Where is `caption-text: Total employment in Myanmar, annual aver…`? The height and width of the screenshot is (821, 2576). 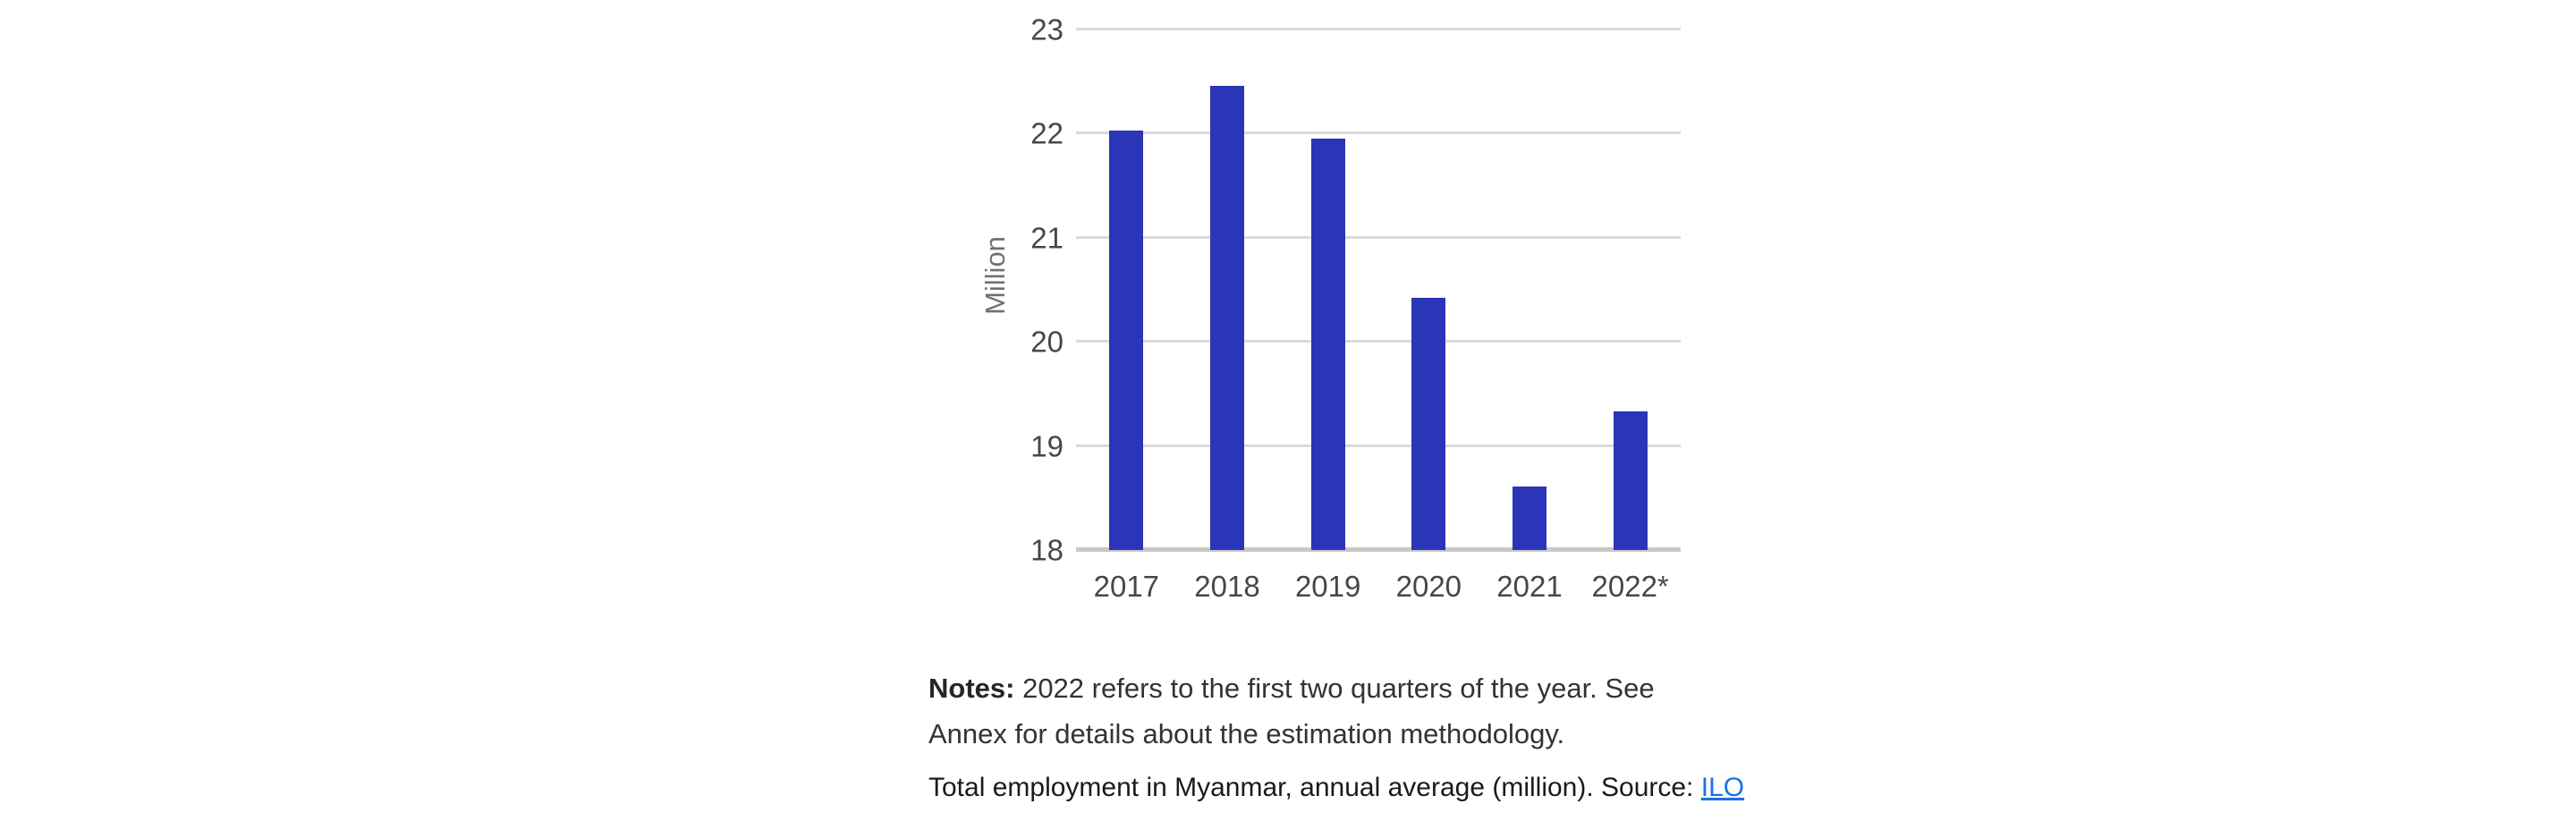 caption-text: Total employment in Myanmar, annual aver… is located at coordinates (1314, 787).